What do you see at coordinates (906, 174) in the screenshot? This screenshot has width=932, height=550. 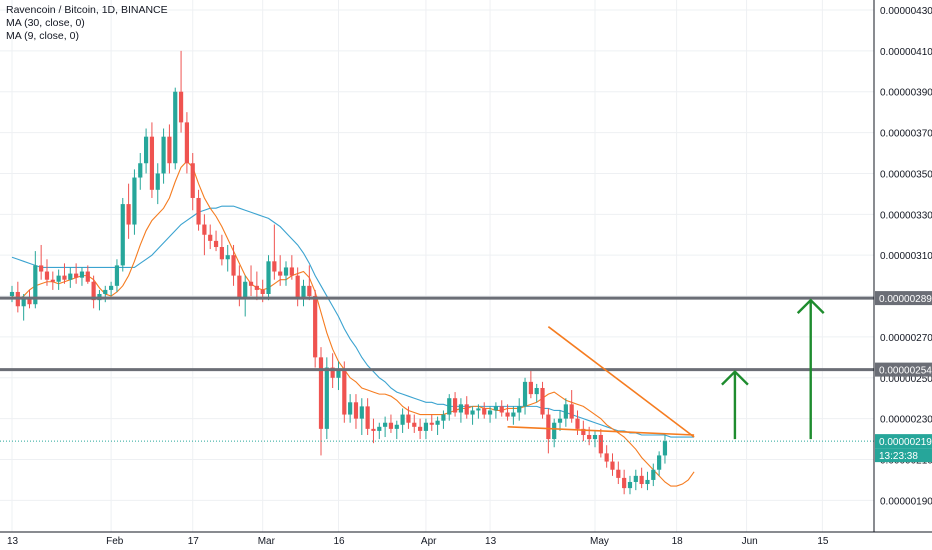 I see `y-tick-label: 0.00000350` at bounding box center [906, 174].